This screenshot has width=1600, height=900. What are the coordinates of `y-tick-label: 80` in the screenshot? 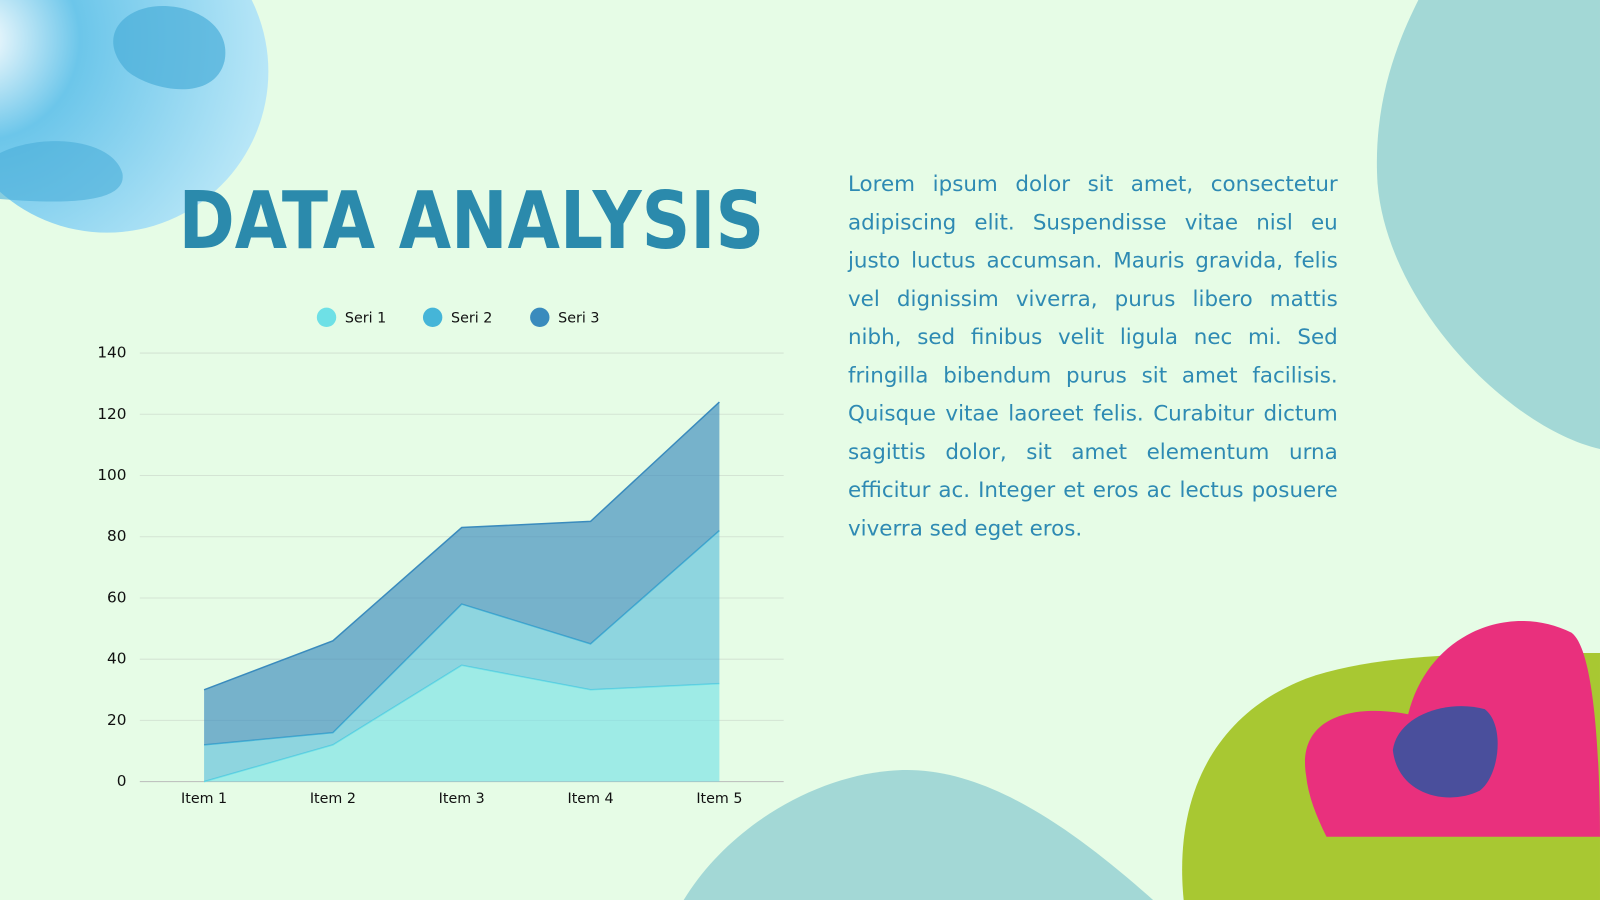 It's located at (116, 536).